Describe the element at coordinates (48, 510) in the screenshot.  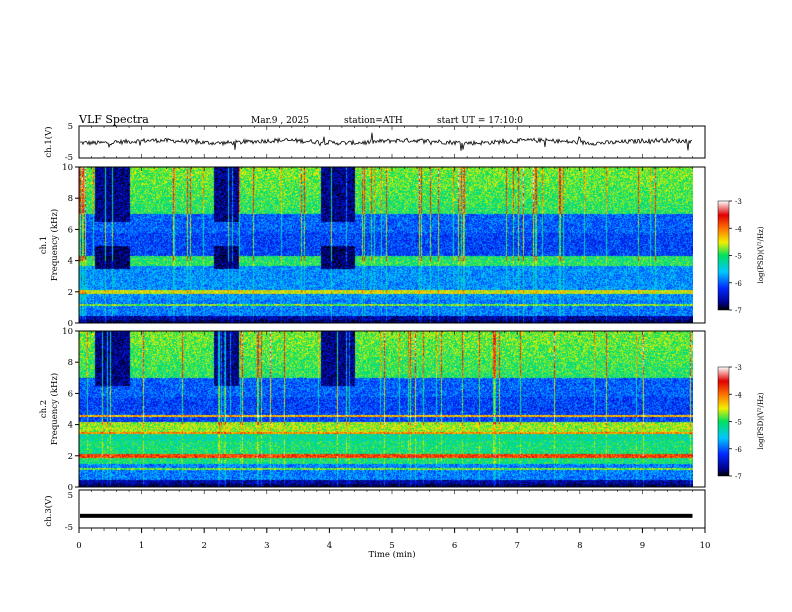
I see `ch3-ylabel: ch.3(V)` at that location.